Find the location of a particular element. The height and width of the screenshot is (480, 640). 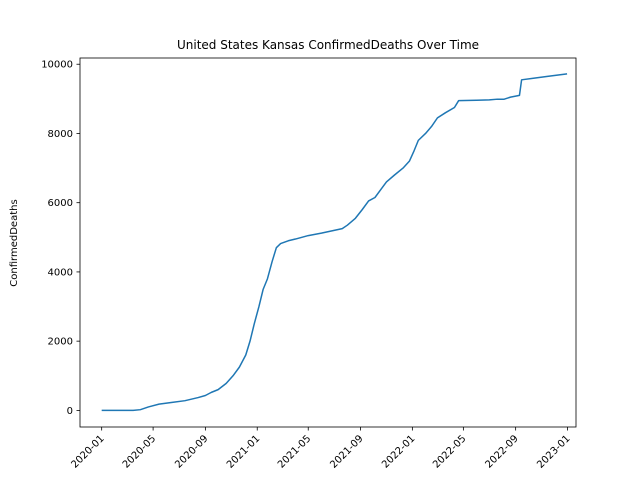

x-tick-label: 2022-09 is located at coordinates (501, 451).